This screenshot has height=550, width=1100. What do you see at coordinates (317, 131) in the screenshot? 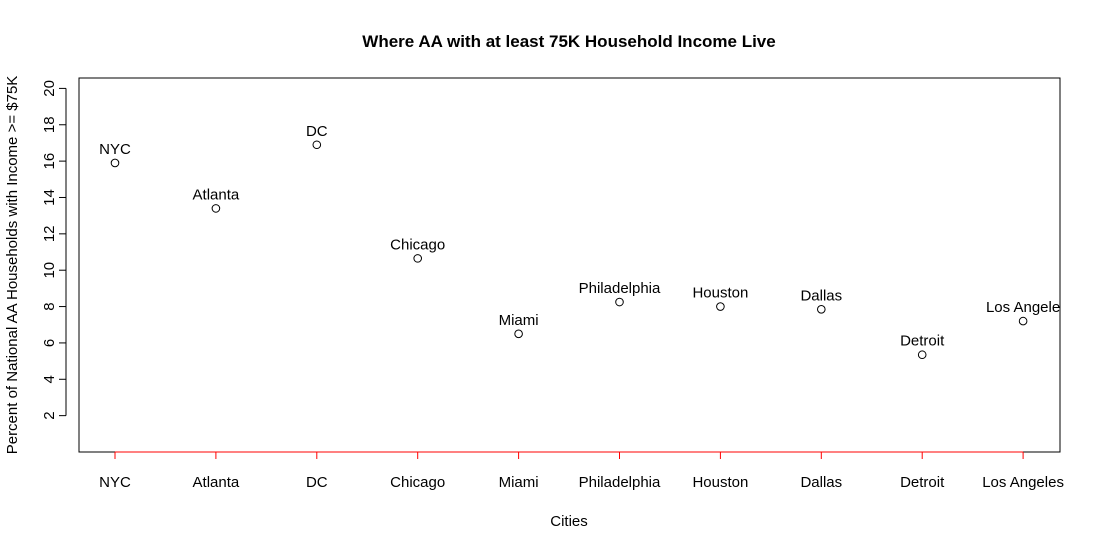
I see `data-point-label: DC` at bounding box center [317, 131].